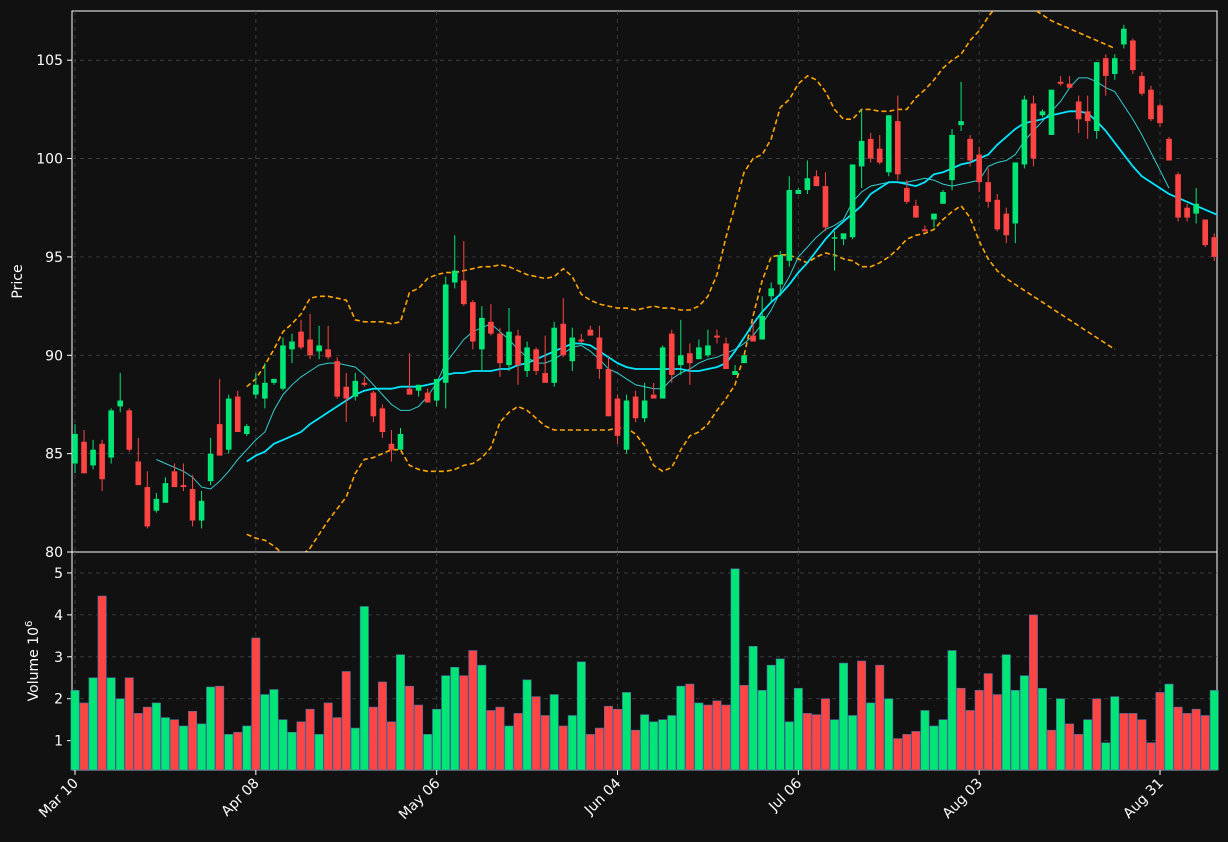  I want to click on volume-label-exponent: 6, so click(29, 624).